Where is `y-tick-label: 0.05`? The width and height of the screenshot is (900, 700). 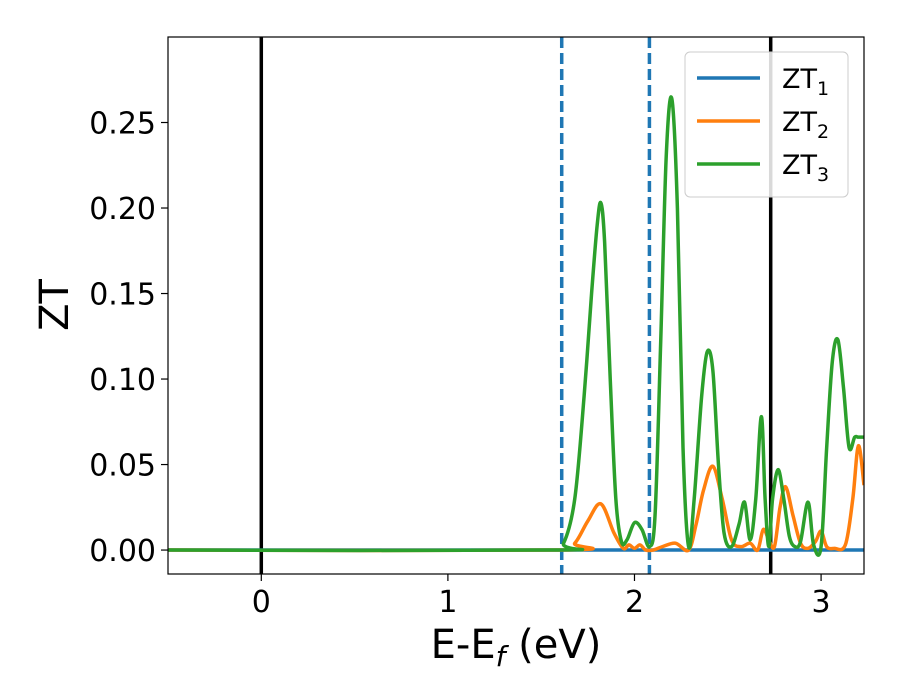 y-tick-label: 0.05 is located at coordinates (122, 466).